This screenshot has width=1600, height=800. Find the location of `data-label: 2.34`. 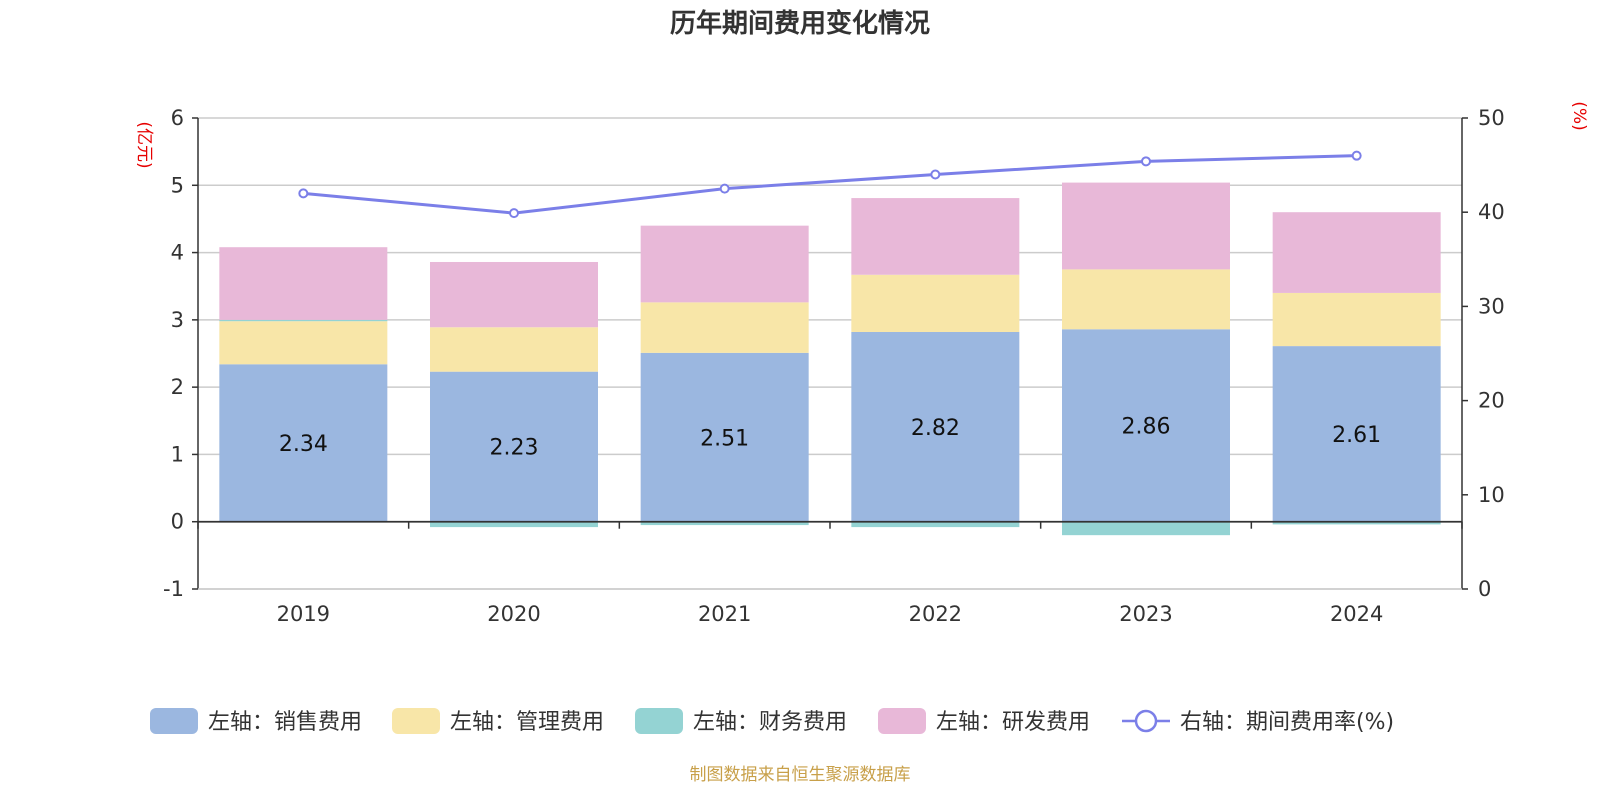

data-label: 2.34 is located at coordinates (303, 444).